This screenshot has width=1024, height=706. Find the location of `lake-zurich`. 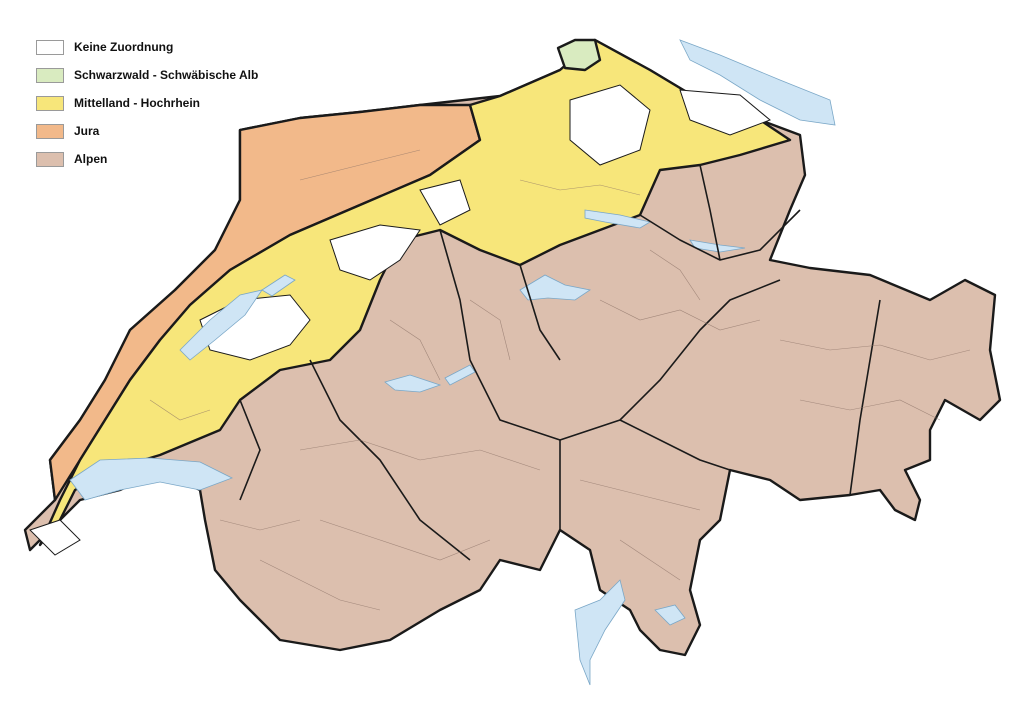

lake-zurich is located at coordinates (618, 219).